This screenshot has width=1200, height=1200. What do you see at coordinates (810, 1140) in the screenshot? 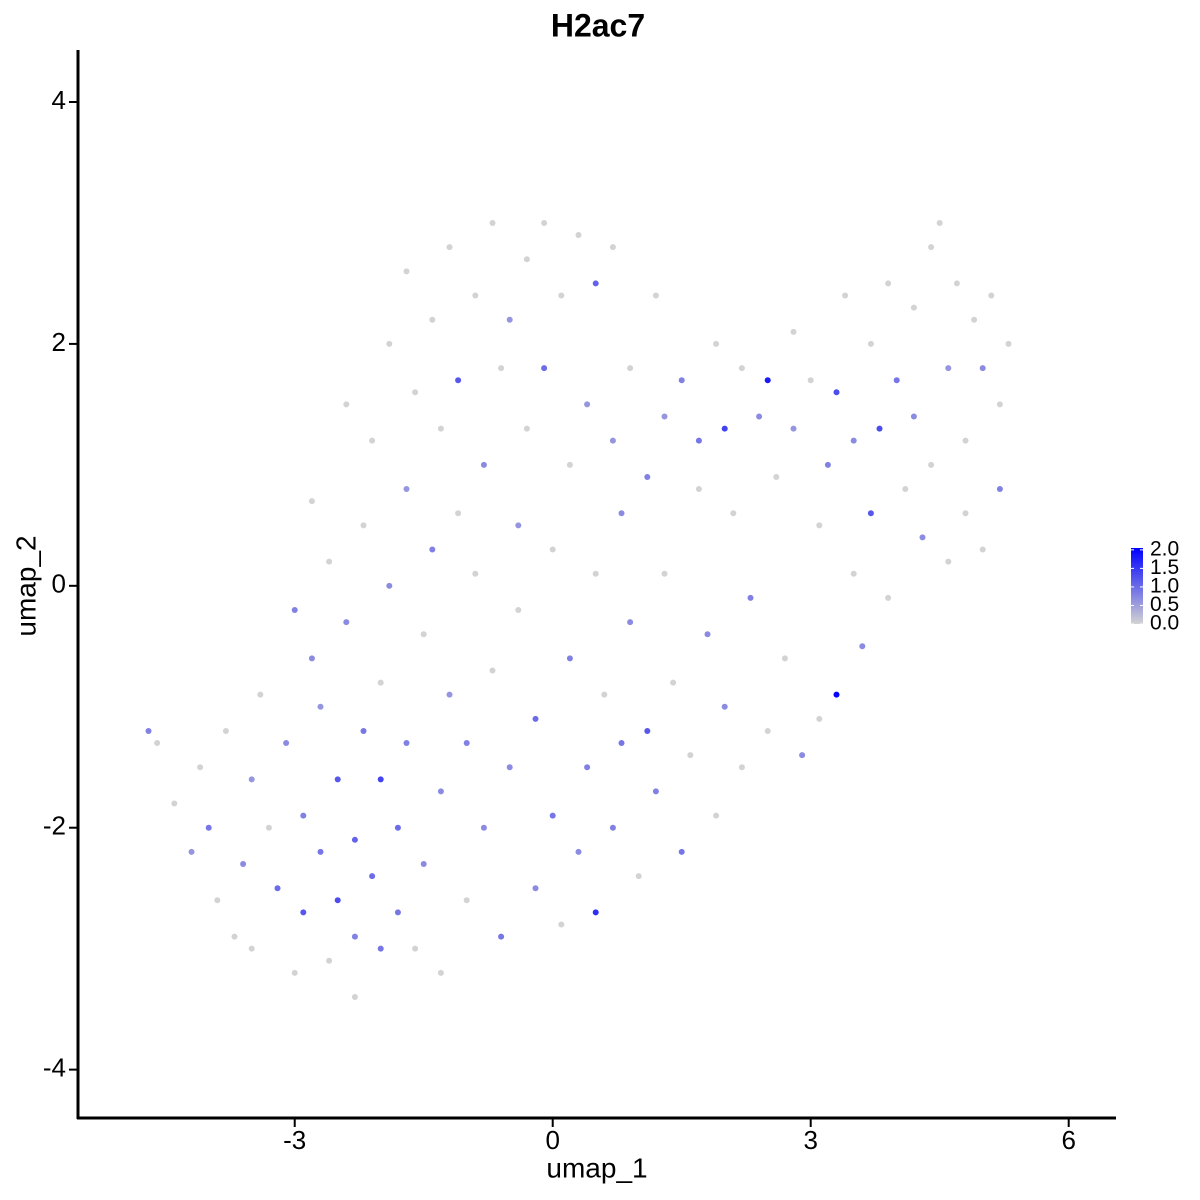
I see `x-tick-label: 3` at bounding box center [810, 1140].